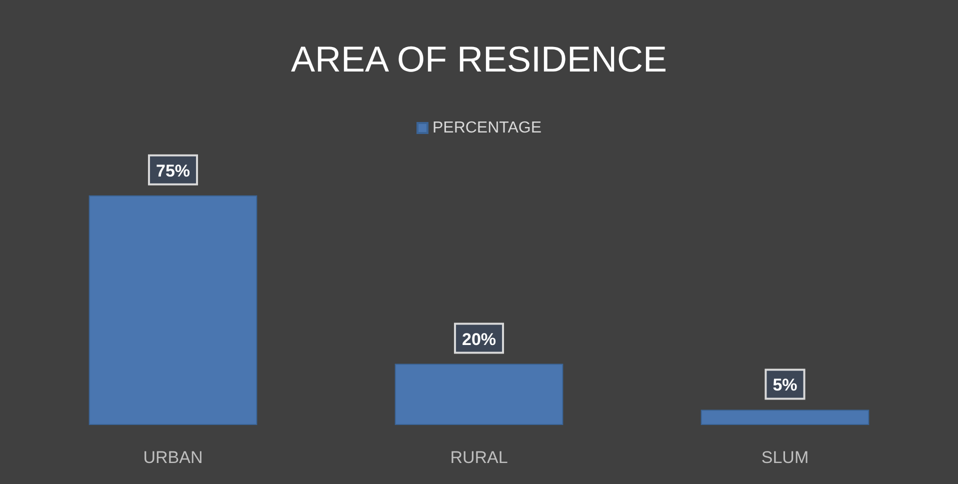 The height and width of the screenshot is (484, 958). Describe the element at coordinates (479, 339) in the screenshot. I see `data-label: 20%` at that location.